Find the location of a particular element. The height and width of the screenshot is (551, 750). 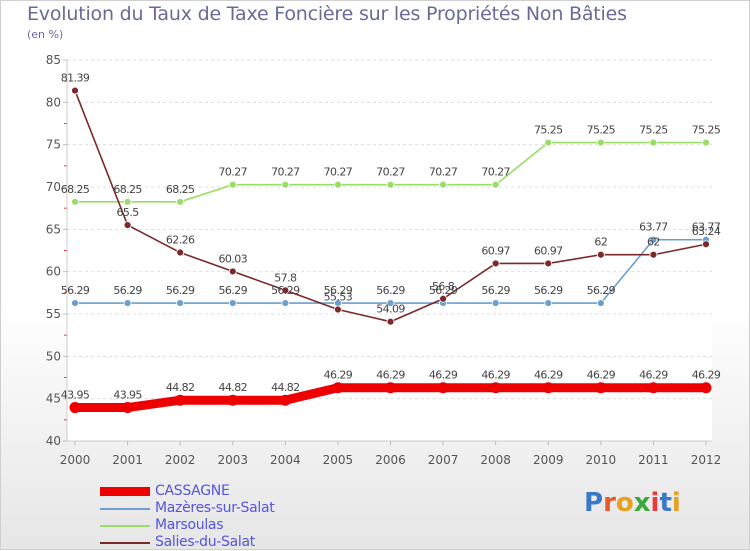

legend-label: Marsoulas is located at coordinates (189, 525).